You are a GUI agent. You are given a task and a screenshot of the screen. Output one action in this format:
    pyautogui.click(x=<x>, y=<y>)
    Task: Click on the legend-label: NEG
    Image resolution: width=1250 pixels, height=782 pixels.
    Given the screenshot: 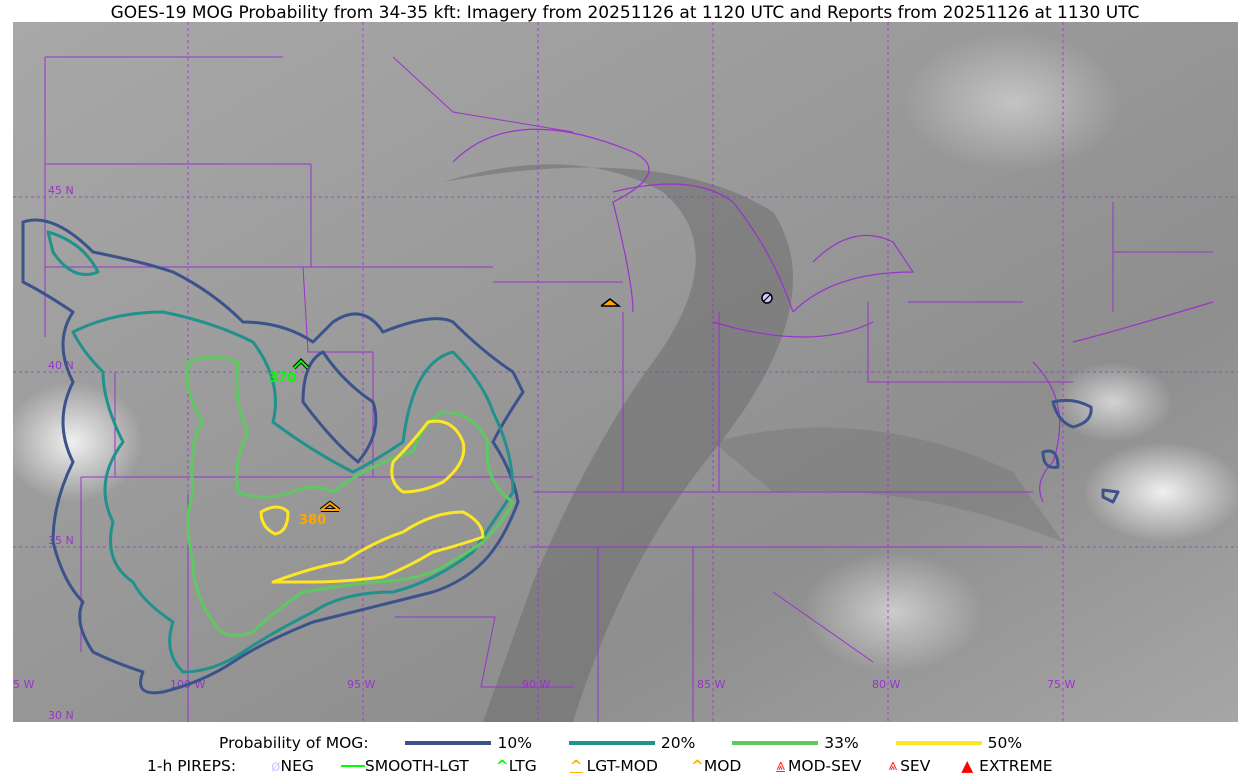 What is the action you would take?
    pyautogui.click(x=297, y=765)
    